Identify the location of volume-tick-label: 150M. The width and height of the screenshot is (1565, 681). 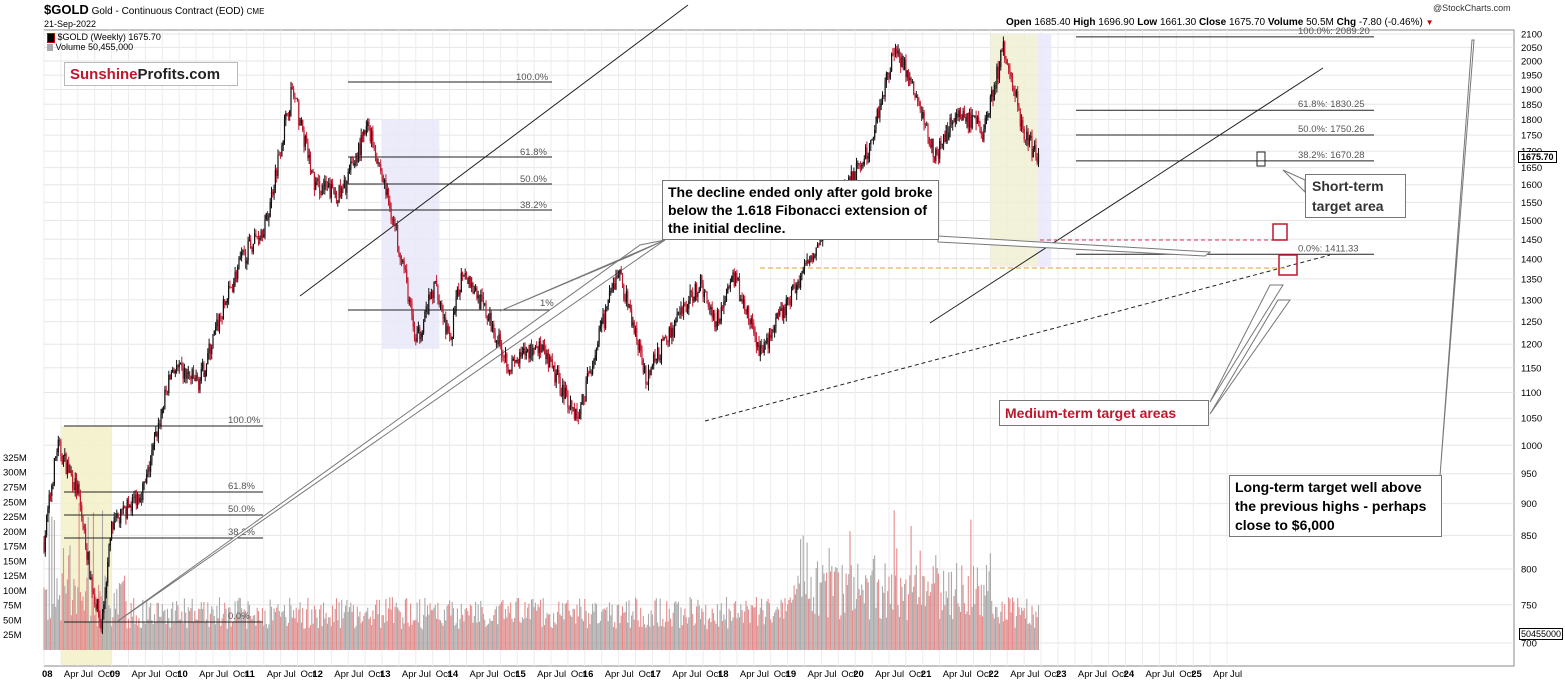
(15, 561).